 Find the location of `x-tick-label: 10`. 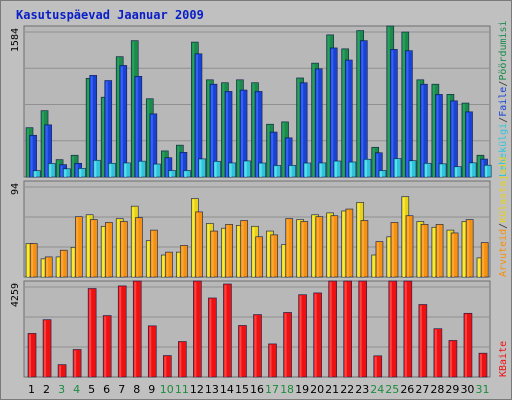

x-tick-label: 10 is located at coordinates (167, 389).